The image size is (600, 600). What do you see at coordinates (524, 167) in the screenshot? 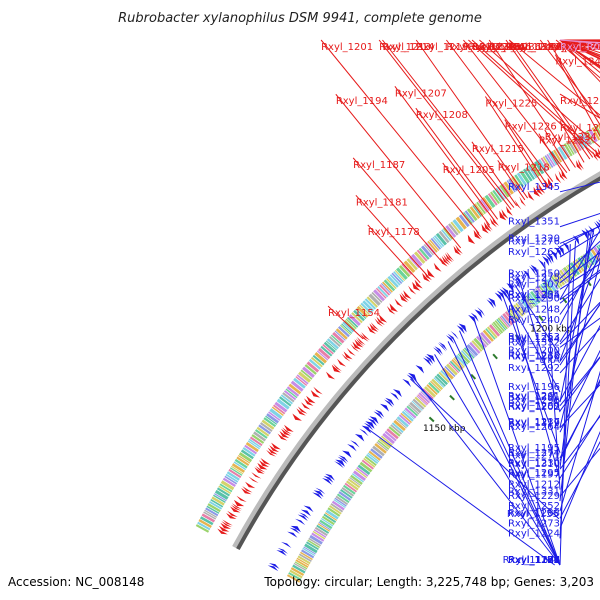
I see `gene-label: Rxyl_1218` at bounding box center [524, 167].